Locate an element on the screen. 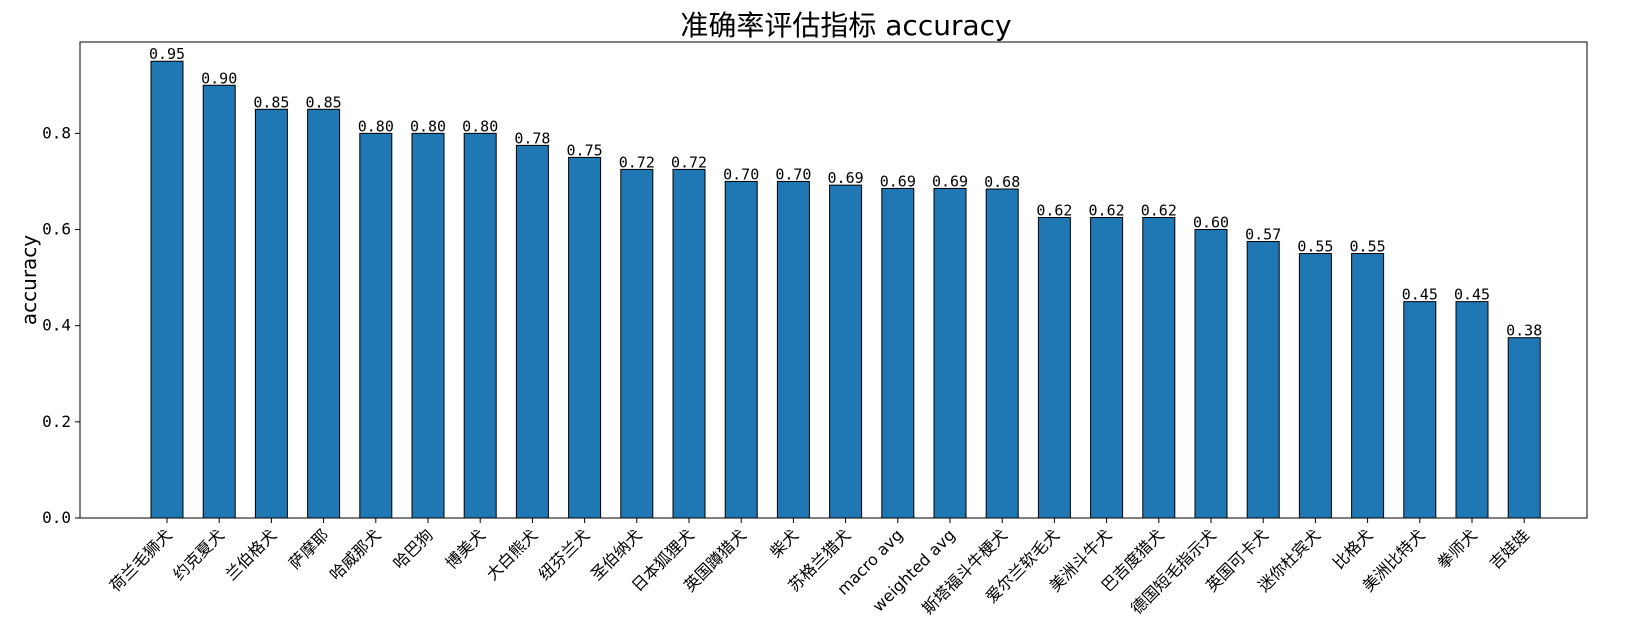 The height and width of the screenshot is (642, 1631). x-tick-label: 兰伯格犬 is located at coordinates (251, 554).